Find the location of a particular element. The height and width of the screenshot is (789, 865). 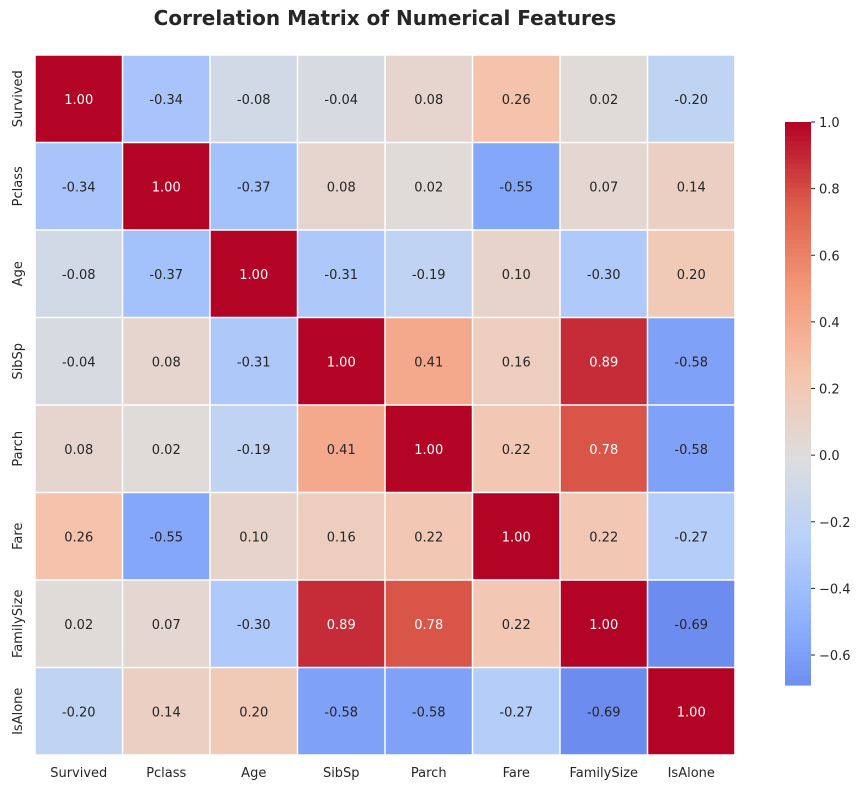

colorbar-tick-label: 0.2 is located at coordinates (829, 390).